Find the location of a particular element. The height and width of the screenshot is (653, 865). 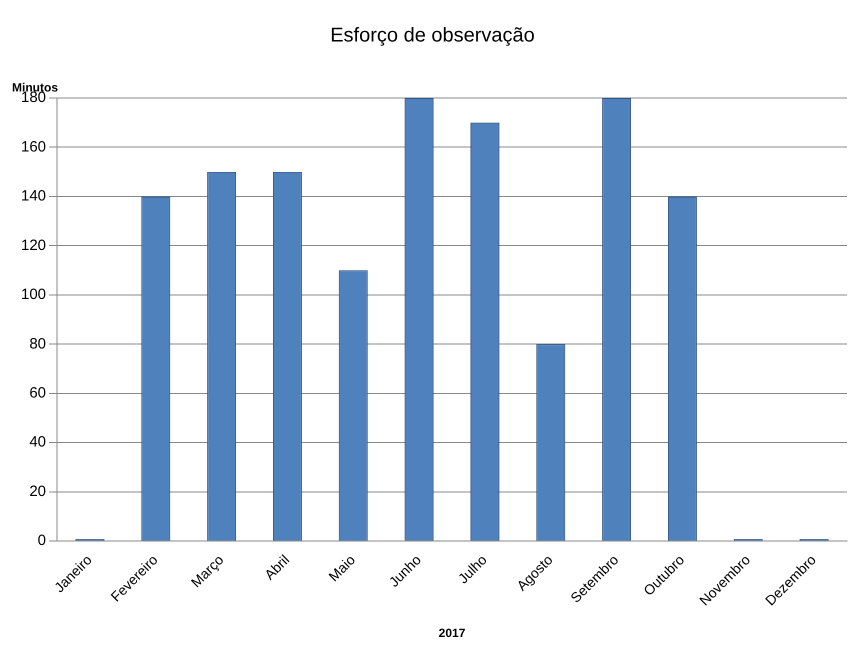

y-tick-label: 140 is located at coordinates (33, 196).